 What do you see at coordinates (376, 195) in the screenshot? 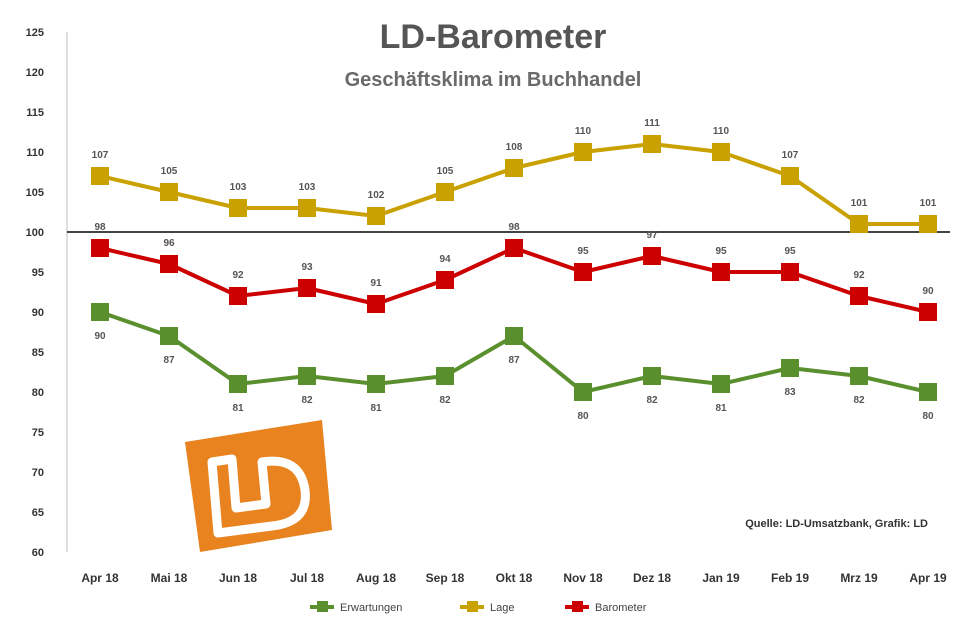
I see `data-label: 102` at bounding box center [376, 195].